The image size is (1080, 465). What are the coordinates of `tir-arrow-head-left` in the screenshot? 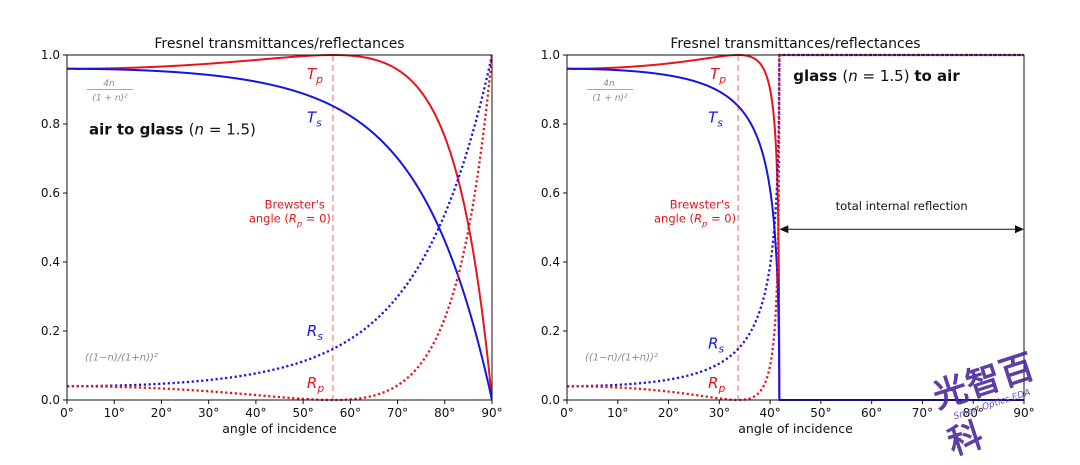 It's located at (784, 229).